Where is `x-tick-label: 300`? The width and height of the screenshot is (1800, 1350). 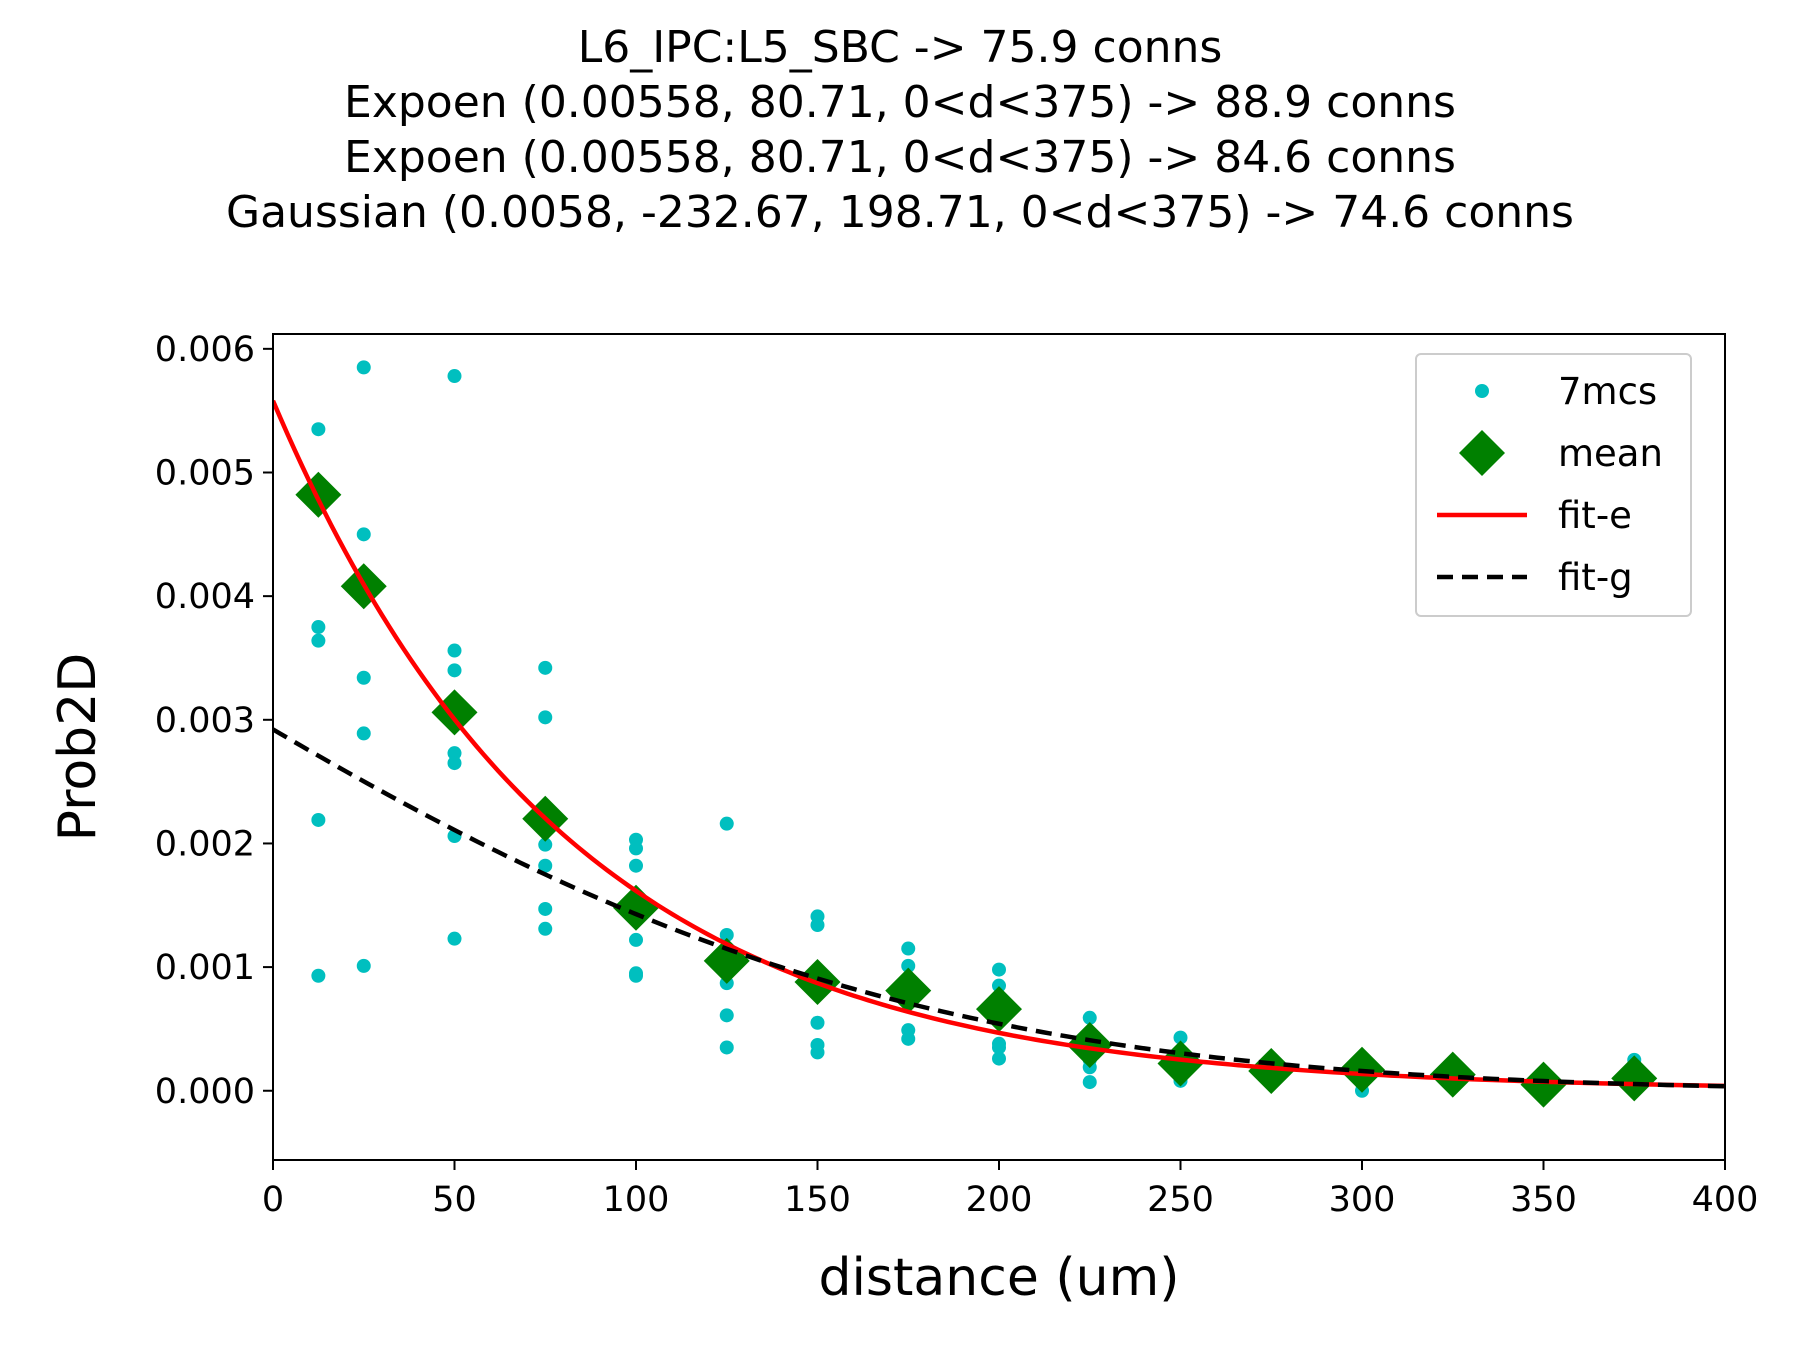
x-tick-label: 300 is located at coordinates (1362, 1200).